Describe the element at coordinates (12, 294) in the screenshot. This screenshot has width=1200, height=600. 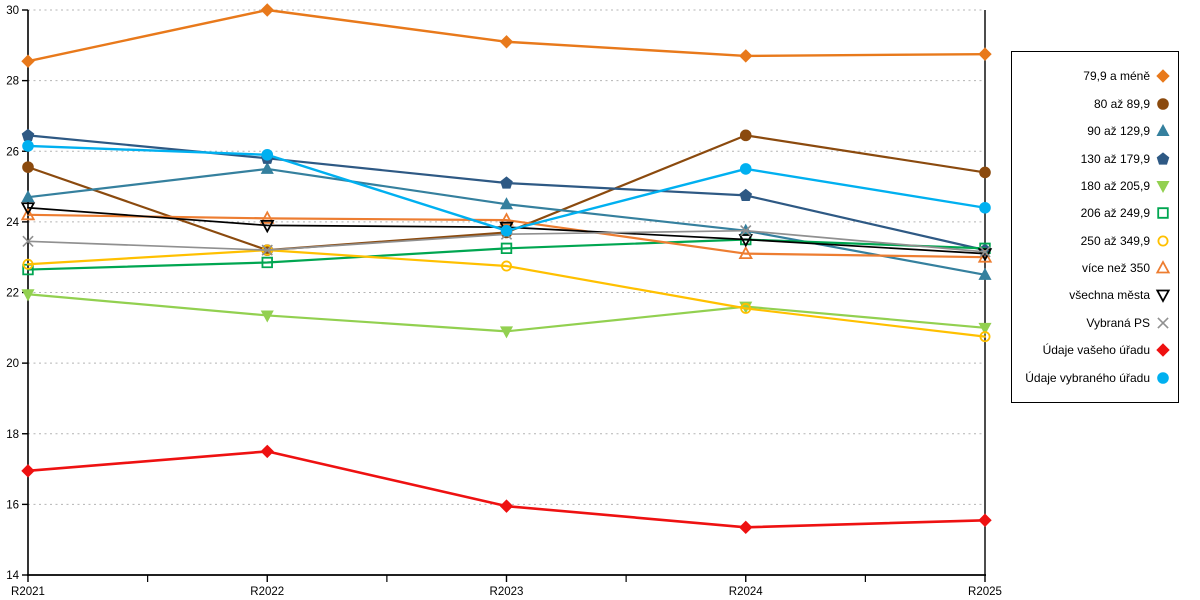
I see `y-tick-label: 22` at that location.